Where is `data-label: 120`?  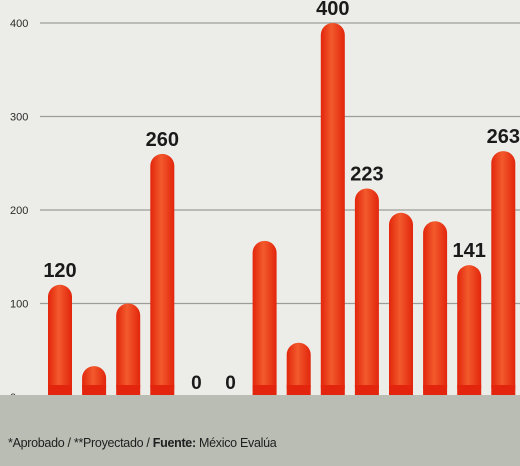 data-label: 120 is located at coordinates (59, 271).